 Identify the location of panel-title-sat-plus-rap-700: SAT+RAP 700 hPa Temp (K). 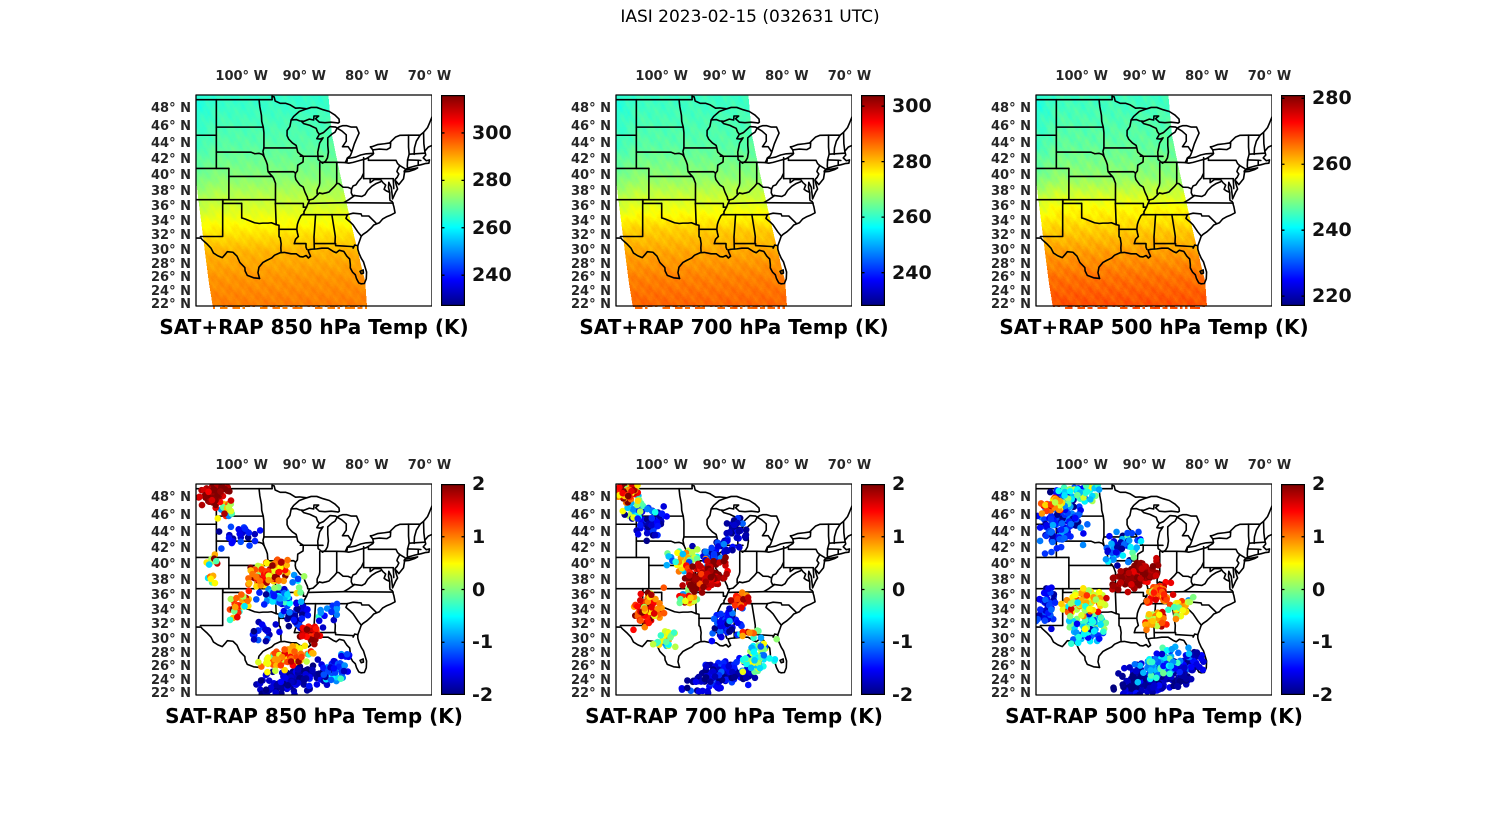
(734, 327).